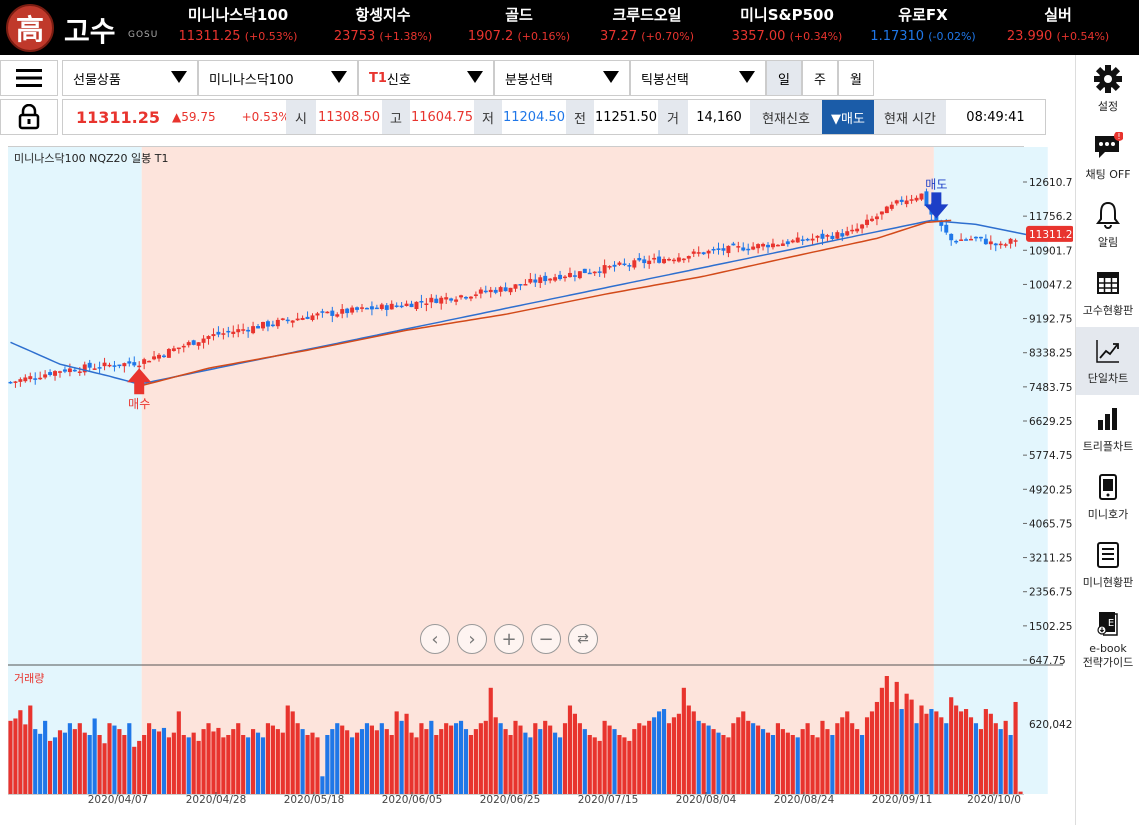 This screenshot has height=825, width=1139. Describe the element at coordinates (546, 639) in the screenshot. I see `chart-zoom-out-button: −` at that location.